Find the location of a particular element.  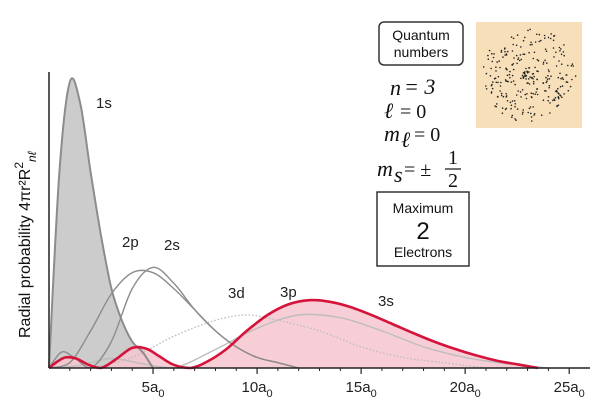

ms-fraction-denominator: 2 is located at coordinates (453, 181).